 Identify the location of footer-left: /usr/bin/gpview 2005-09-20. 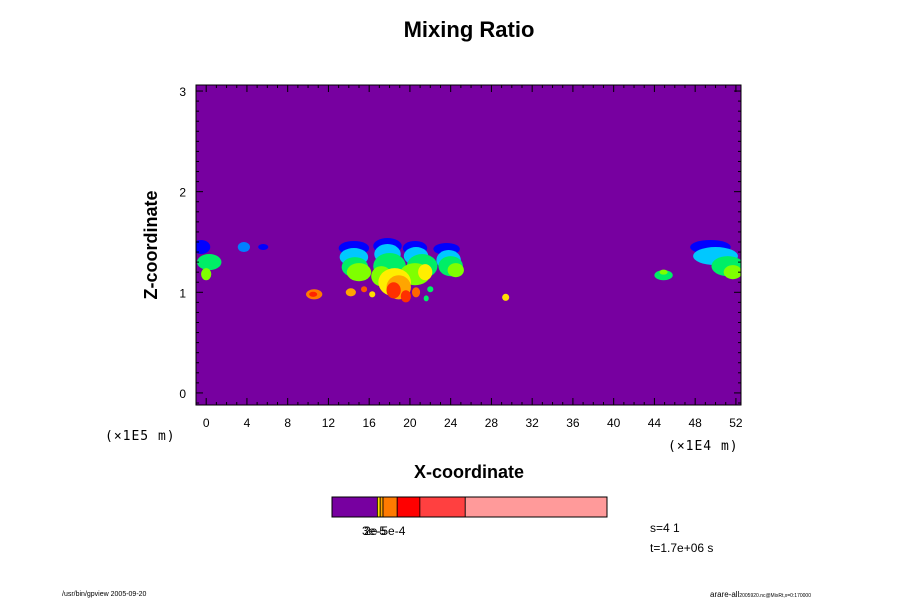
(104, 594).